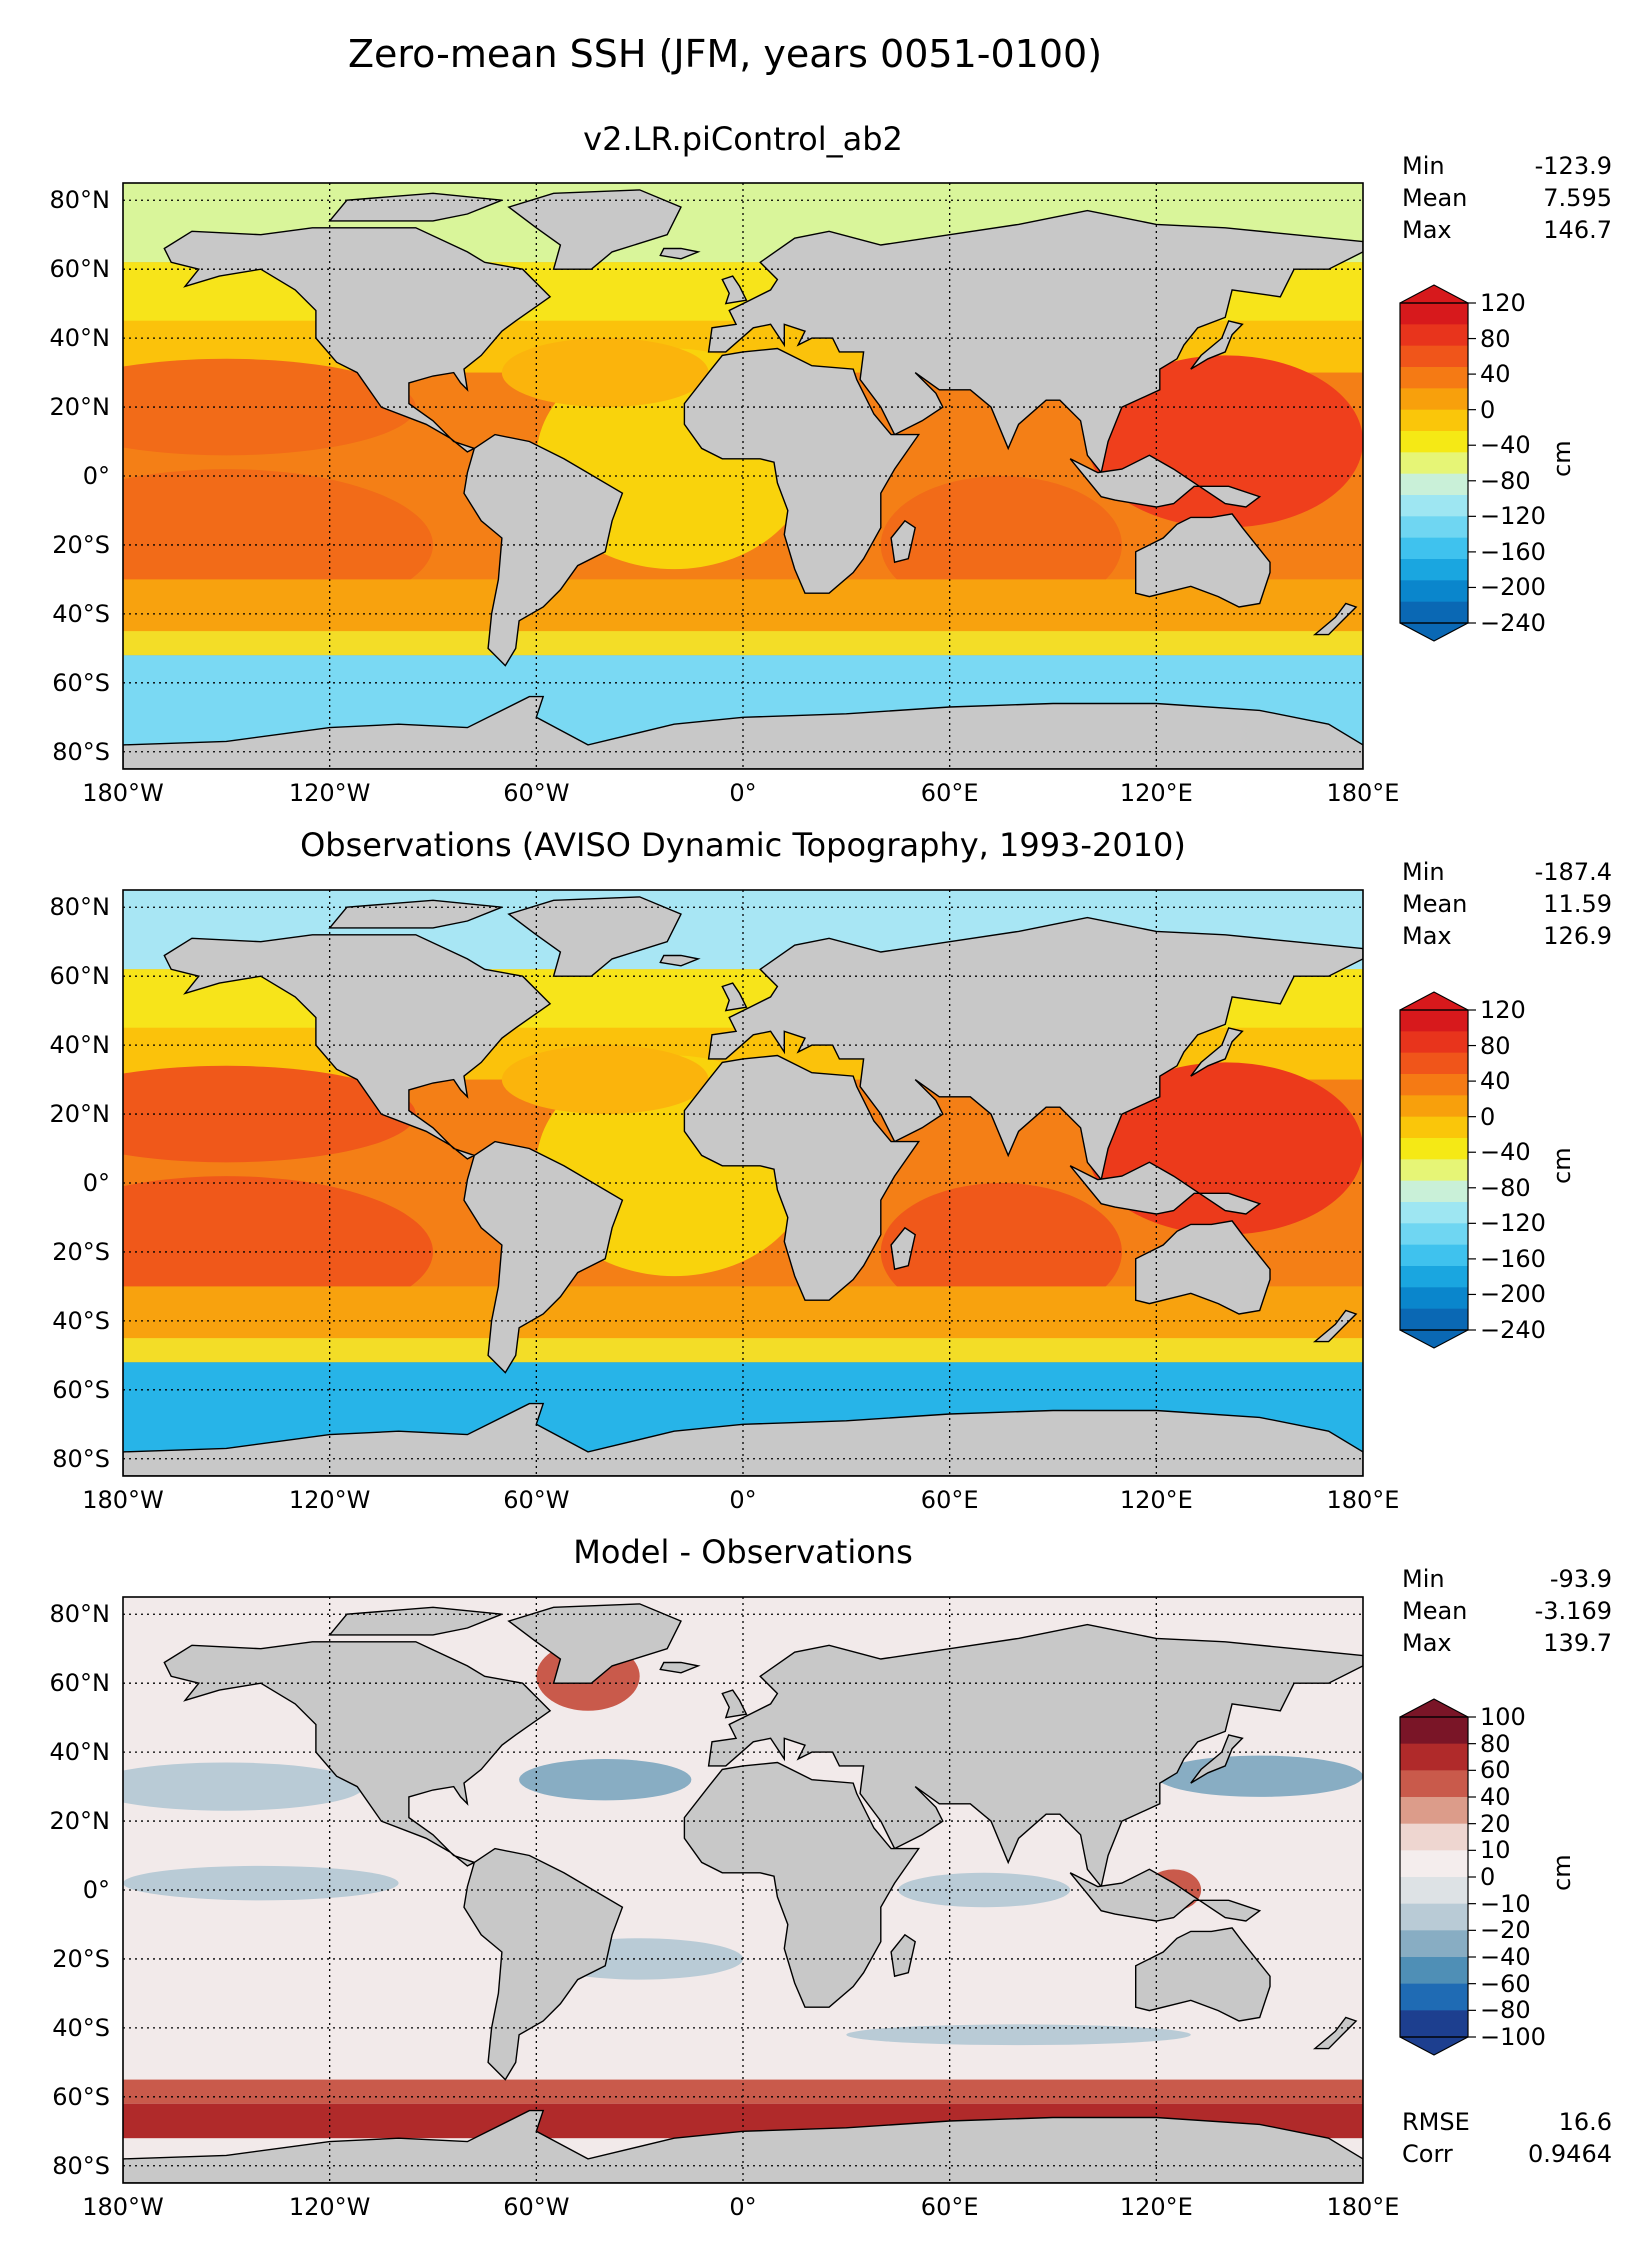  What do you see at coordinates (1156, 793) in the screenshot?
I see `lon-tick-label: 120°E` at bounding box center [1156, 793].